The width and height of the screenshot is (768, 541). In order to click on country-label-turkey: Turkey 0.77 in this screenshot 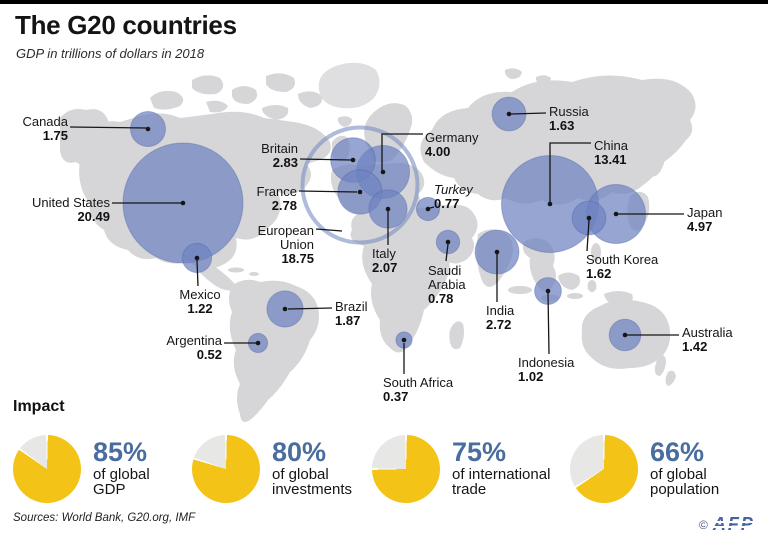, I will do `click(524, 197)`.